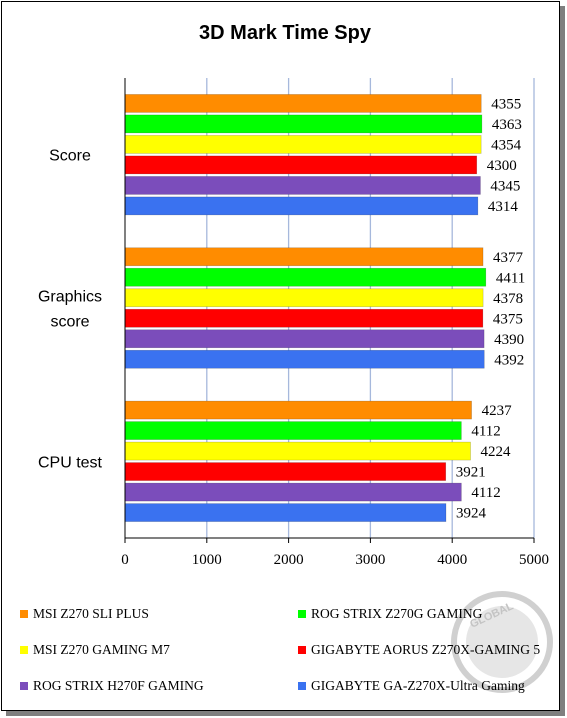 The width and height of the screenshot is (567, 718). Describe the element at coordinates (289, 560) in the screenshot. I see `x-tick-label: 2000` at that location.